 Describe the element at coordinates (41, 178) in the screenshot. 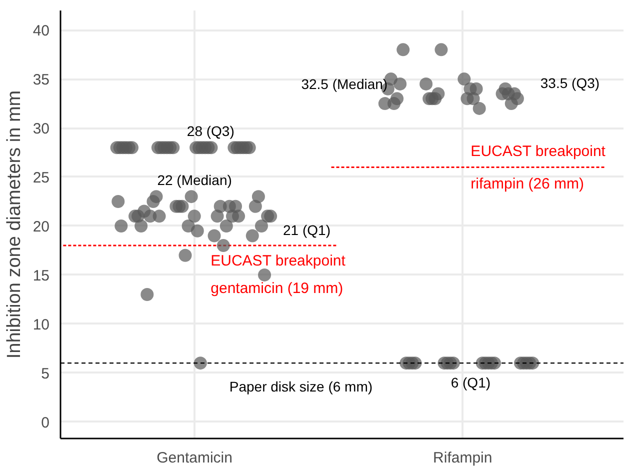

I see `y-tick-label: 25` at that location.